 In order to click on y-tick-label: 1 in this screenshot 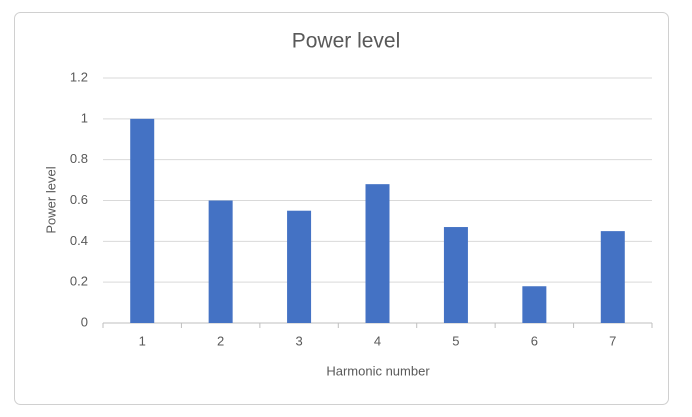, I will do `click(84, 117)`.